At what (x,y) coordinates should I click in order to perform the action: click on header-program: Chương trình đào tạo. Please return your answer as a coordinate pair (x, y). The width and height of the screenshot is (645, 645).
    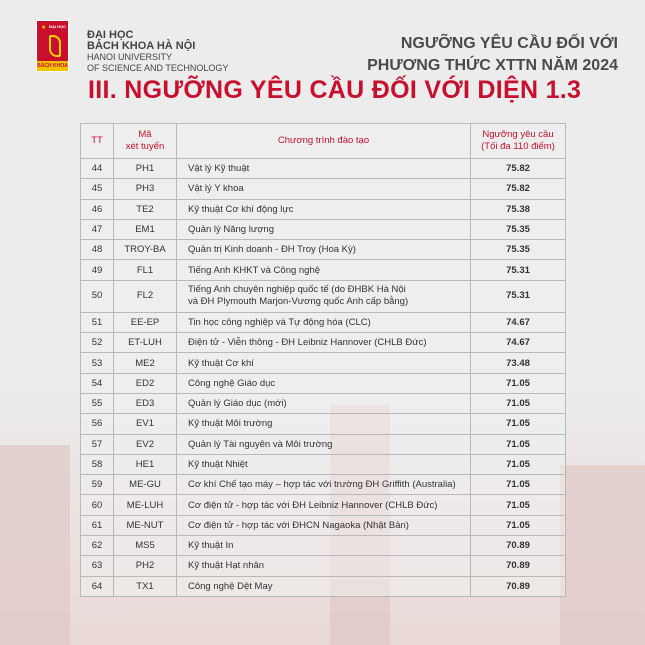
    Looking at the image, I should click on (323, 141).